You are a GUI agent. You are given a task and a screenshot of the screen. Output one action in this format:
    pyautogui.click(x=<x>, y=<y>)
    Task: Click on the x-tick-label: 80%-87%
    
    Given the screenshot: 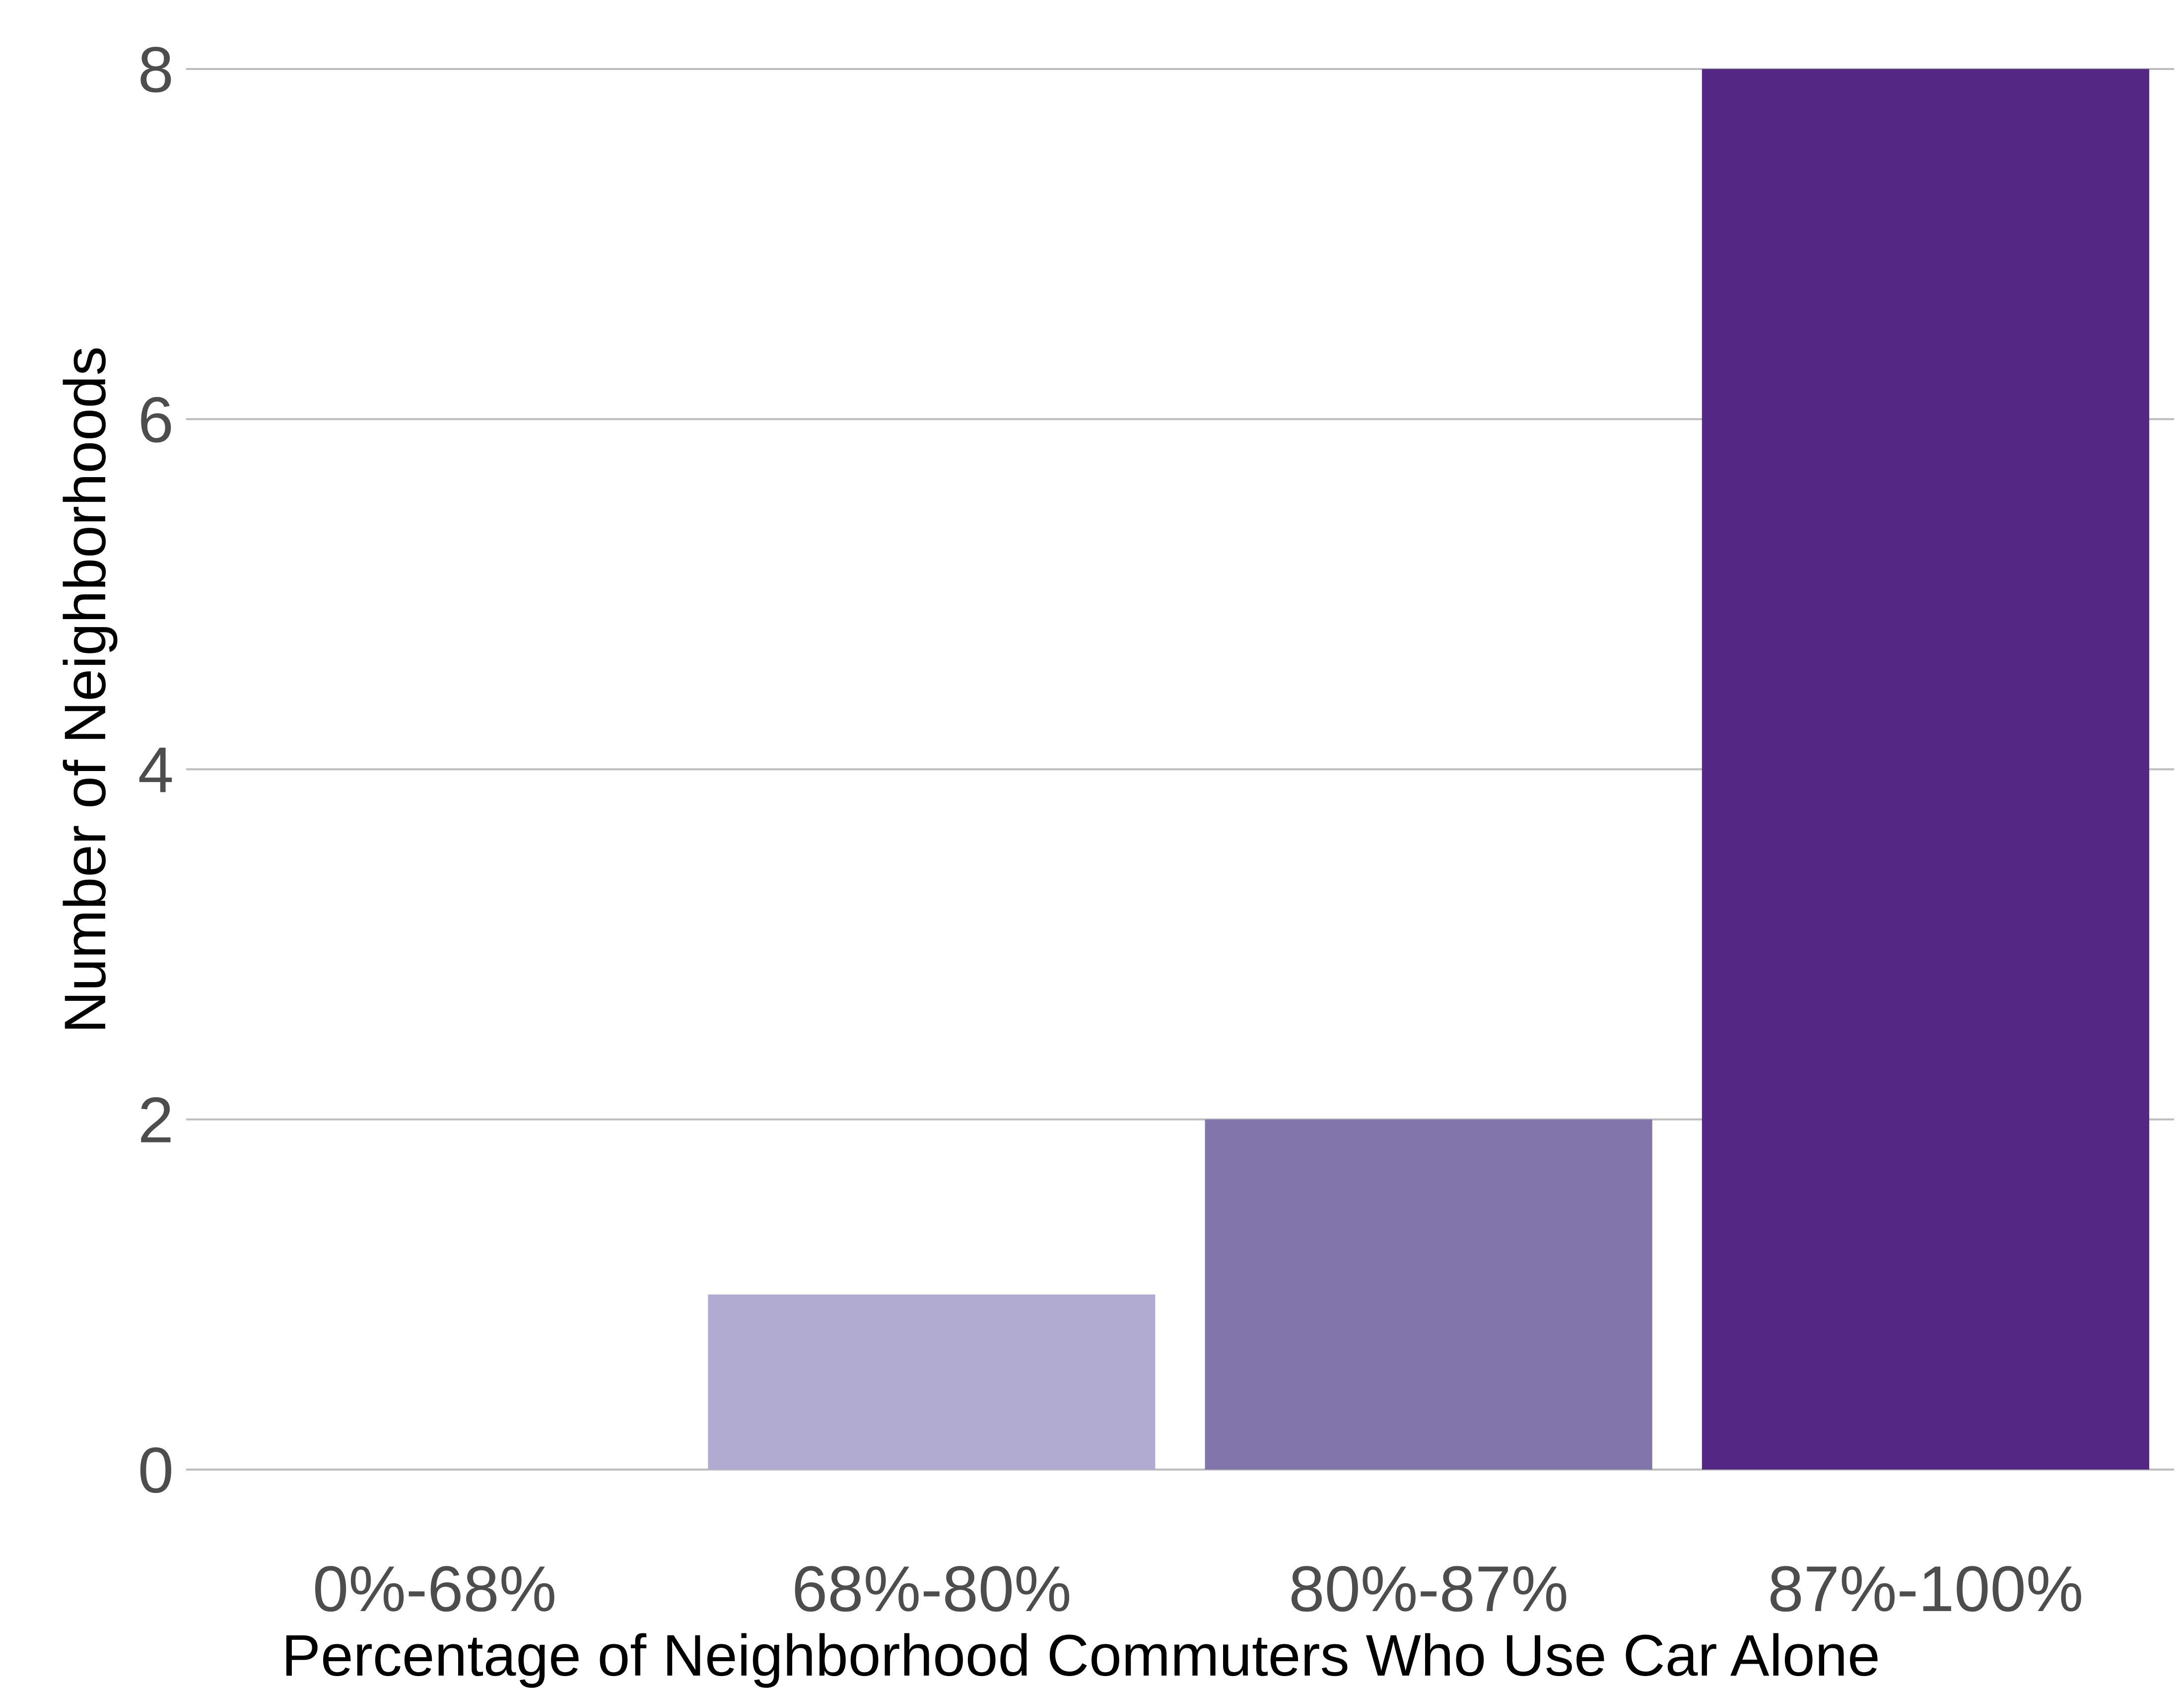 What is the action you would take?
    pyautogui.click(x=1429, y=1588)
    